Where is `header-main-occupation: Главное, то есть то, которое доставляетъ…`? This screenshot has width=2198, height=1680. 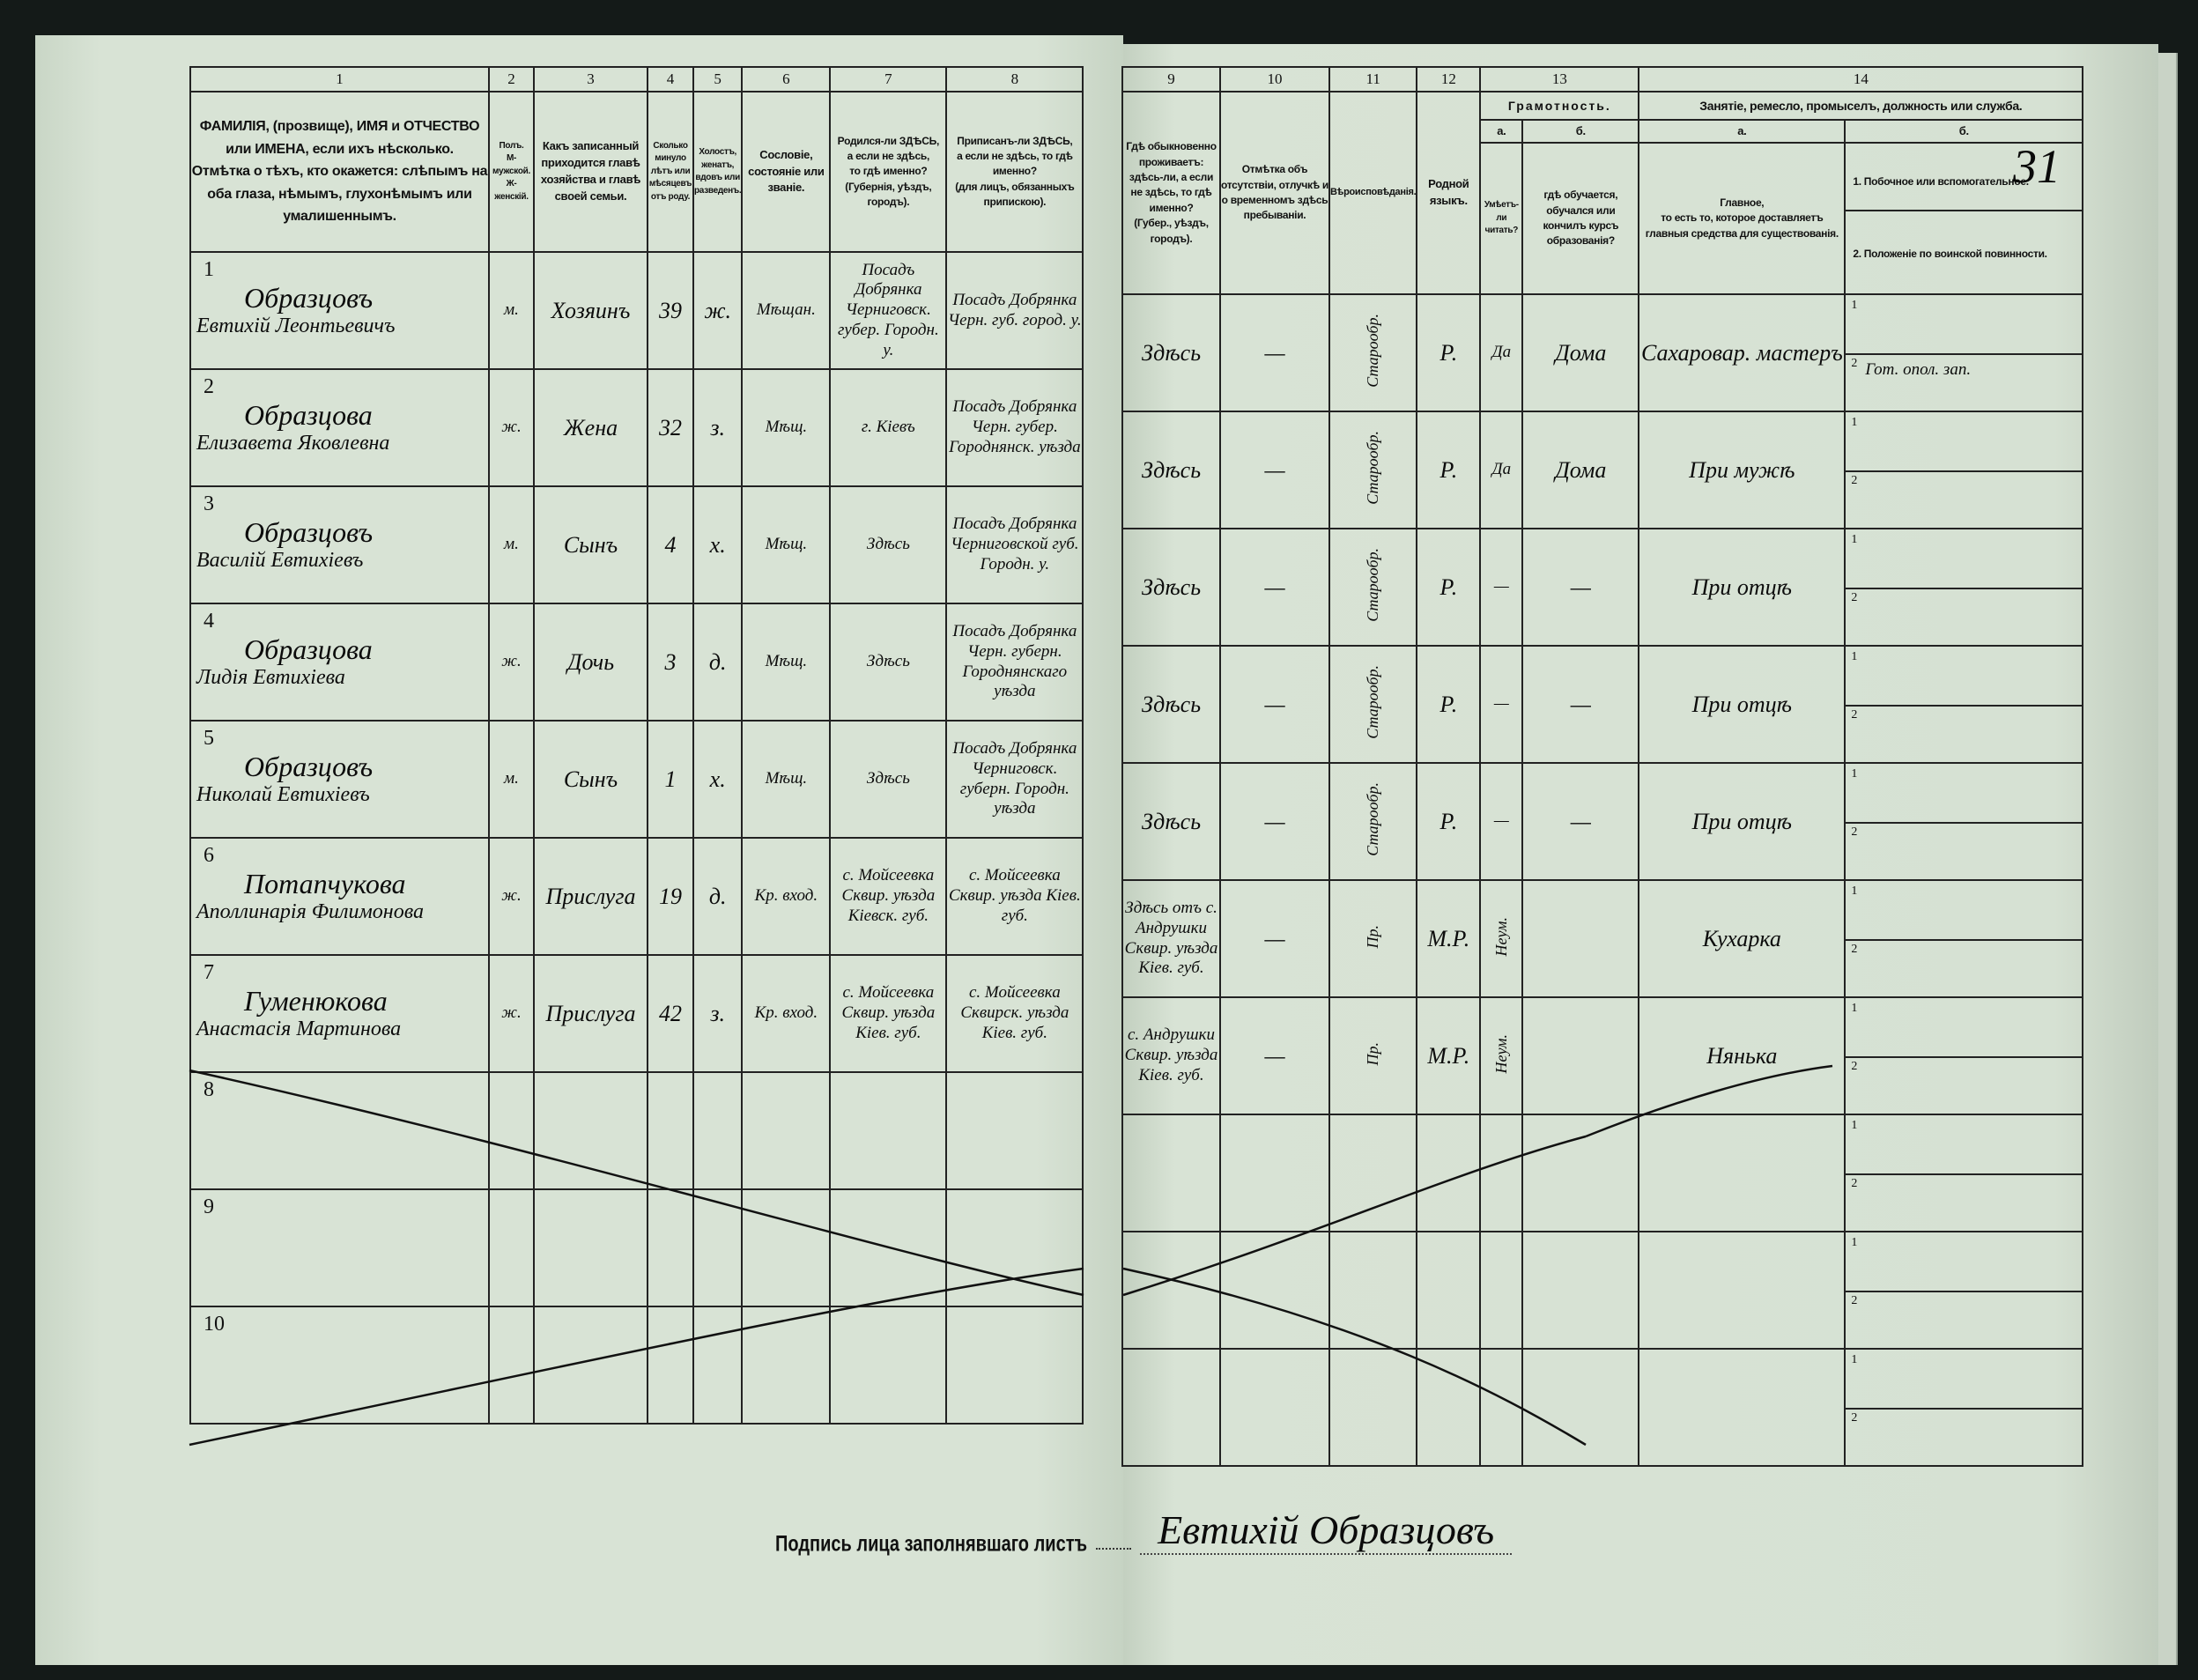 header-main-occupation: Главное, то есть то, которое доставляетъ… is located at coordinates (1742, 218).